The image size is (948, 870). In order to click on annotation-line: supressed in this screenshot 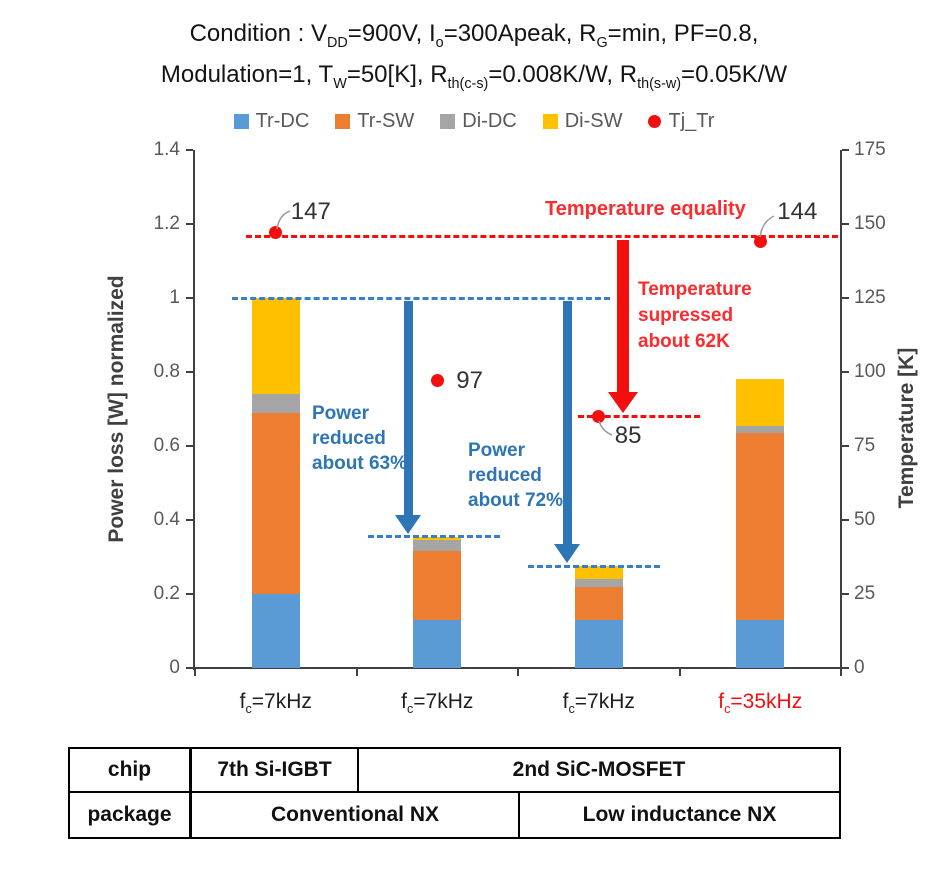, I will do `click(686, 315)`.